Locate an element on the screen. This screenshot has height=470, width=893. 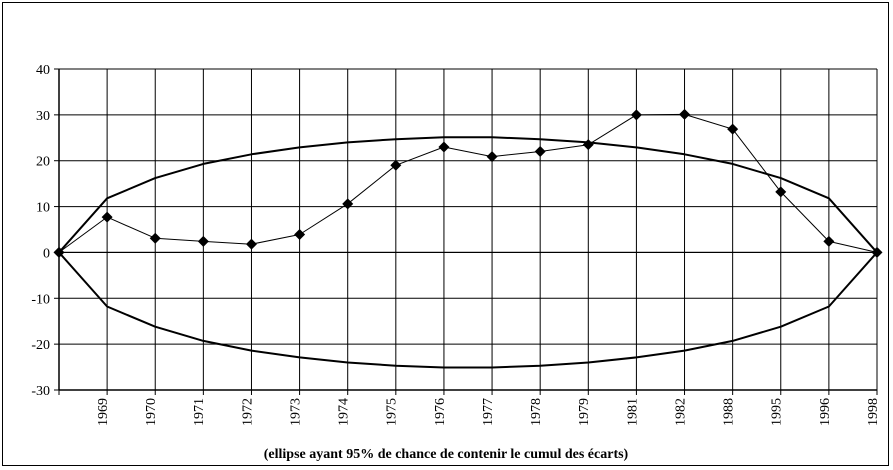
x-tick-label: 1972 is located at coordinates (247, 412).